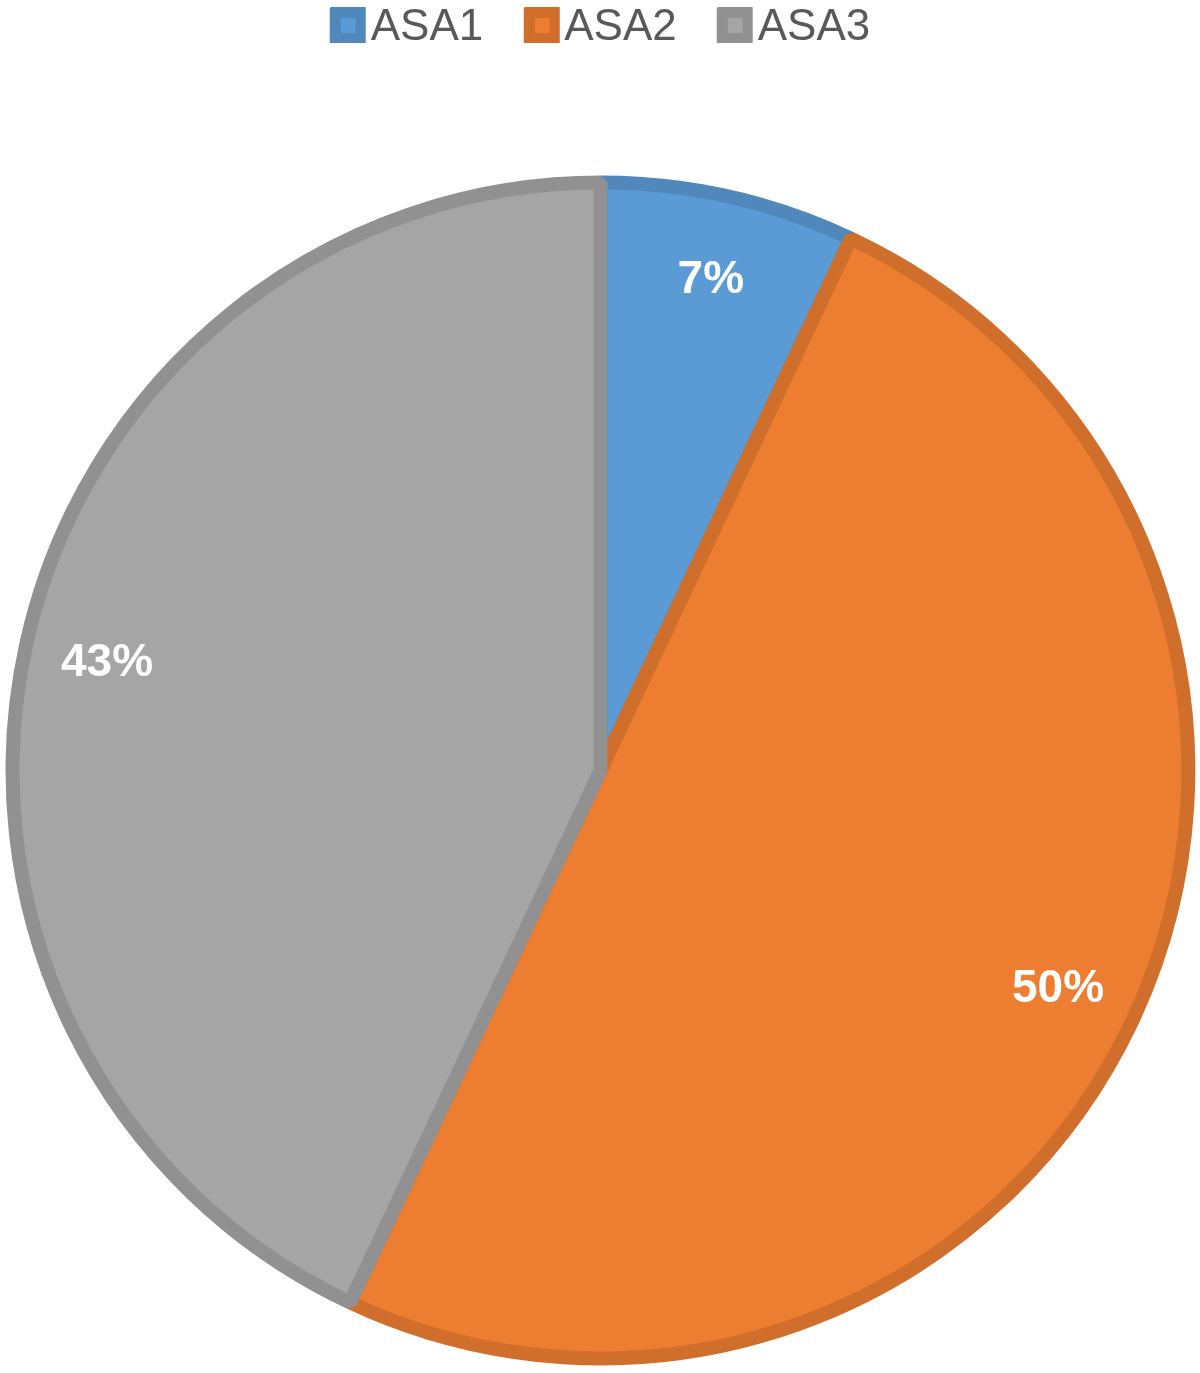  What do you see at coordinates (1058, 985) in the screenshot?
I see `data-label: 50%` at bounding box center [1058, 985].